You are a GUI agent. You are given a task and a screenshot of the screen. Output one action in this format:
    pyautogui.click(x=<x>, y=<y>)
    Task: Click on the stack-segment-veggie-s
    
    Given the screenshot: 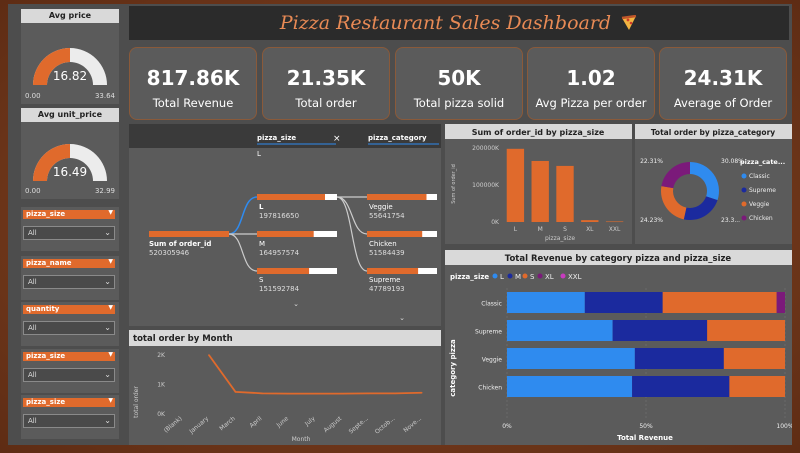 What is the action you would take?
    pyautogui.click(x=754, y=358)
    